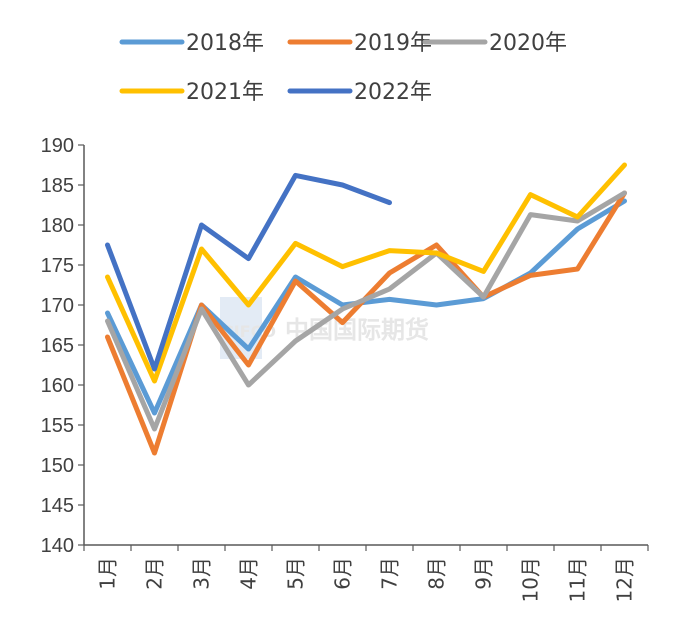 The height and width of the screenshot is (634, 680). What do you see at coordinates (57, 506) in the screenshot?
I see `y-tick-label: 145` at bounding box center [57, 506].